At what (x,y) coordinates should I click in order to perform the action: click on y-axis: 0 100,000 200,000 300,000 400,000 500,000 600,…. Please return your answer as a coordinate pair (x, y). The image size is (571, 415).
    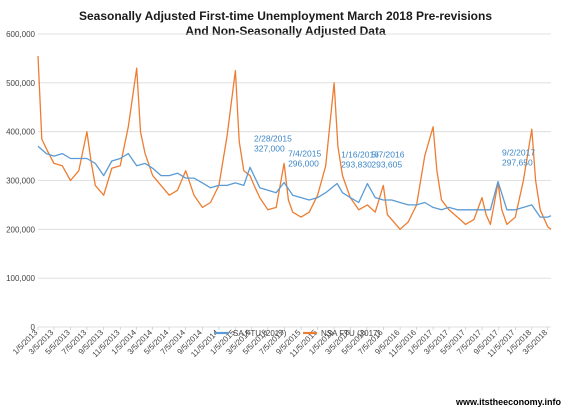
    Looking at the image, I should click on (20, 181).